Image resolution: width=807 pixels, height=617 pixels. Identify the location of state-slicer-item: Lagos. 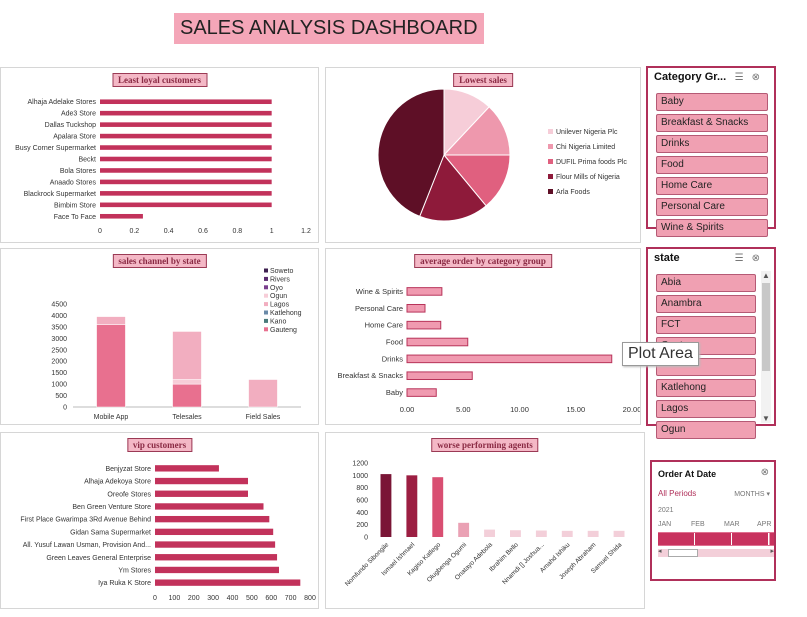
(706, 409).